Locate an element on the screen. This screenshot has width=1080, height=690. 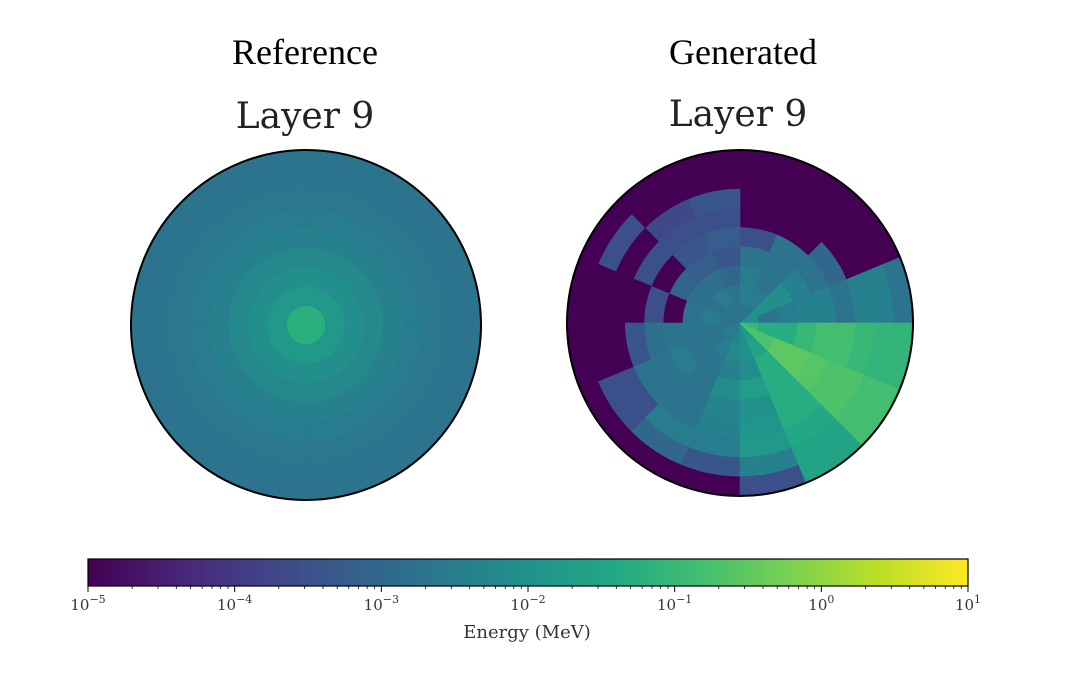
colorbar-ticks: 10⁻⁵ 10⁻⁴ 10⁻³ 10⁻² 10⁻¹ 10⁰ 10¹ is located at coordinates (525, 600).